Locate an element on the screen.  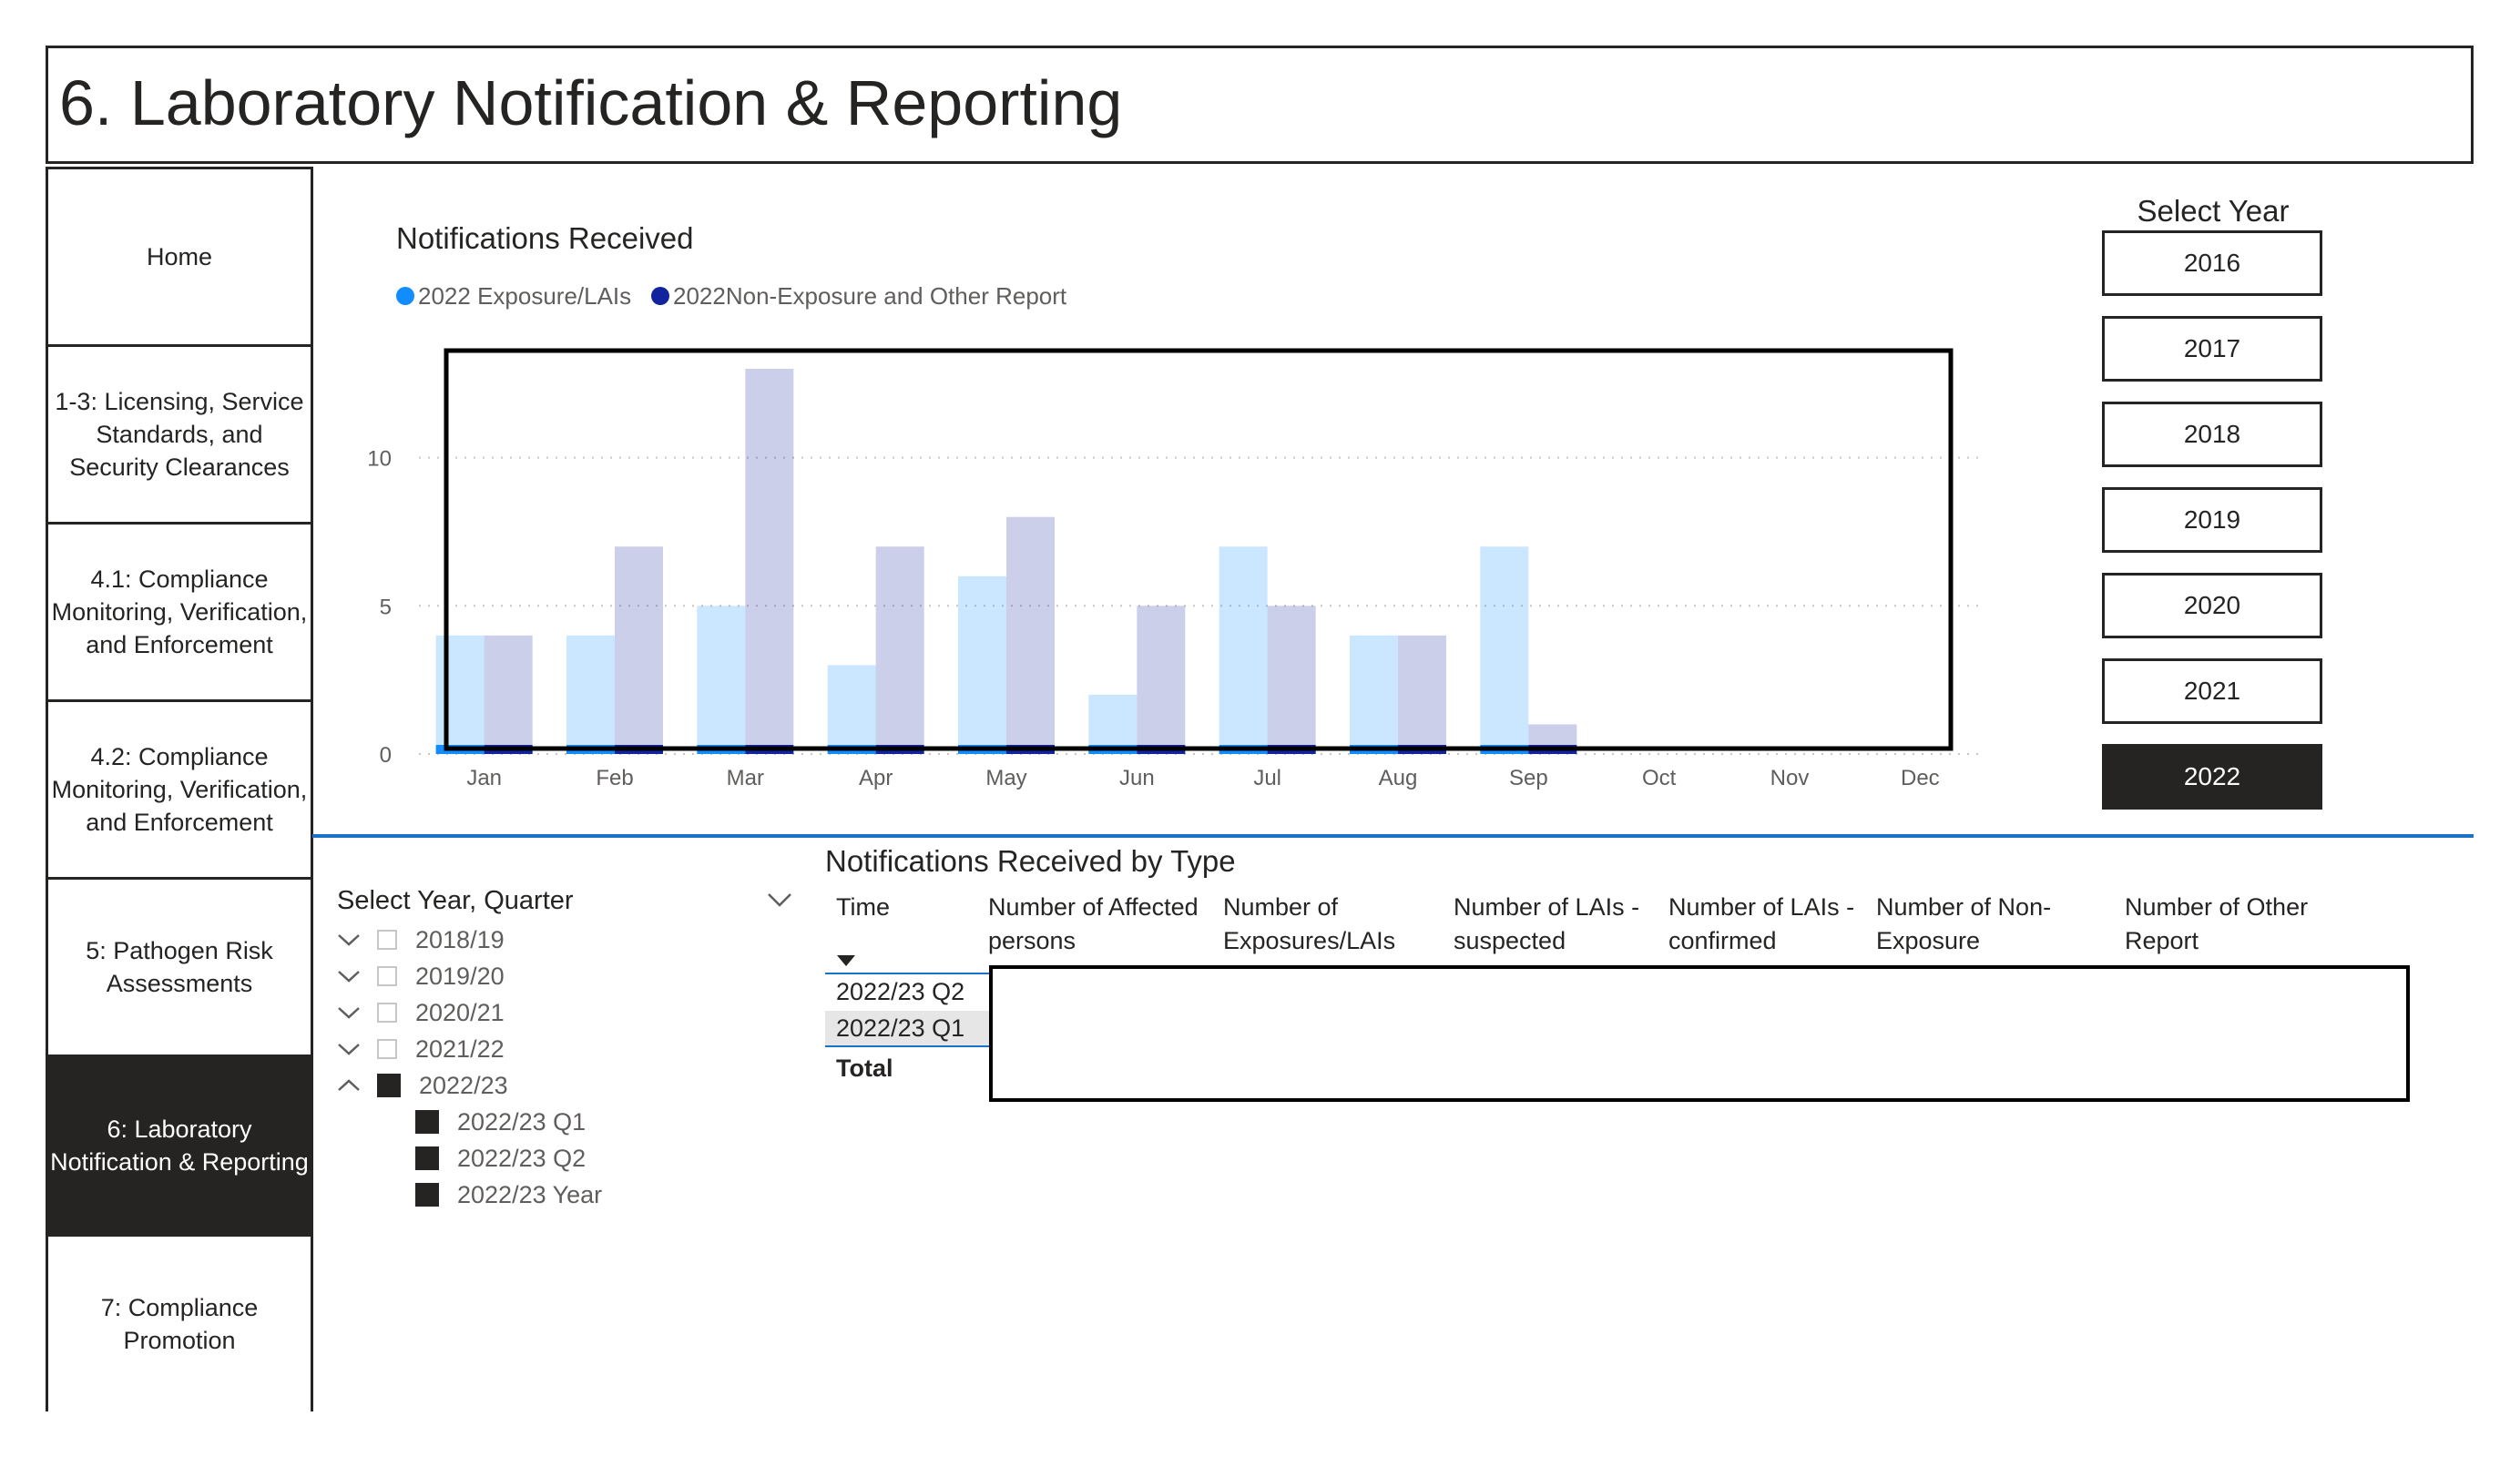
nav-item-pathogen-risk: 5: Pathogen Risk Assessments is located at coordinates (180, 966).